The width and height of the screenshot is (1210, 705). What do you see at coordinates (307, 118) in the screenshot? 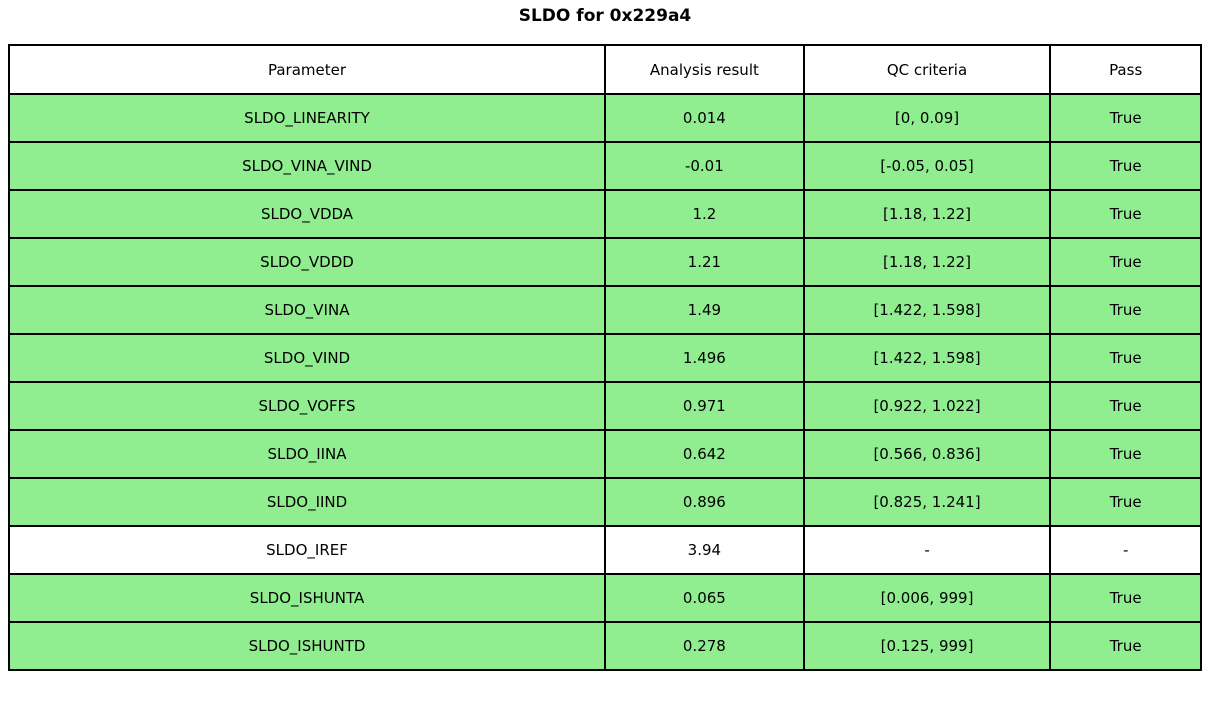
I see `cell-parameter: SLDO_LINEARITY` at bounding box center [307, 118].